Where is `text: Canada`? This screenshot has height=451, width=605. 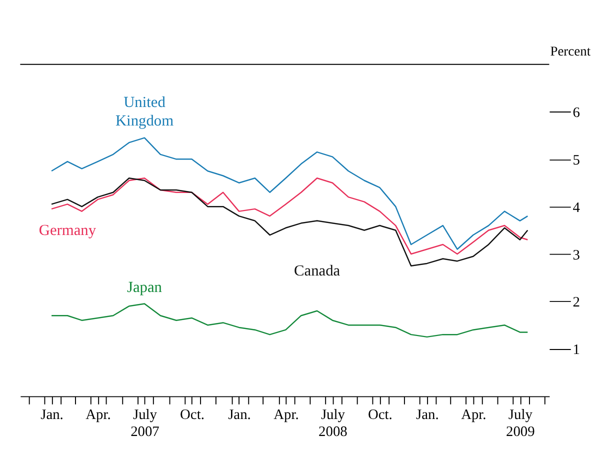 text: Canada is located at coordinates (317, 271).